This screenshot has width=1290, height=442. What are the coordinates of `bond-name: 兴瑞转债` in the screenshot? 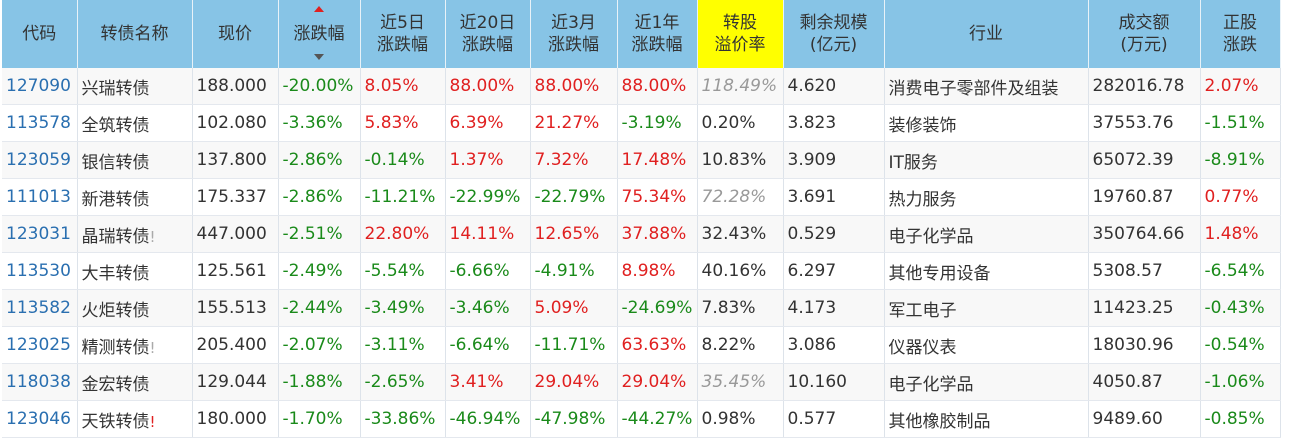 It's located at (115, 88).